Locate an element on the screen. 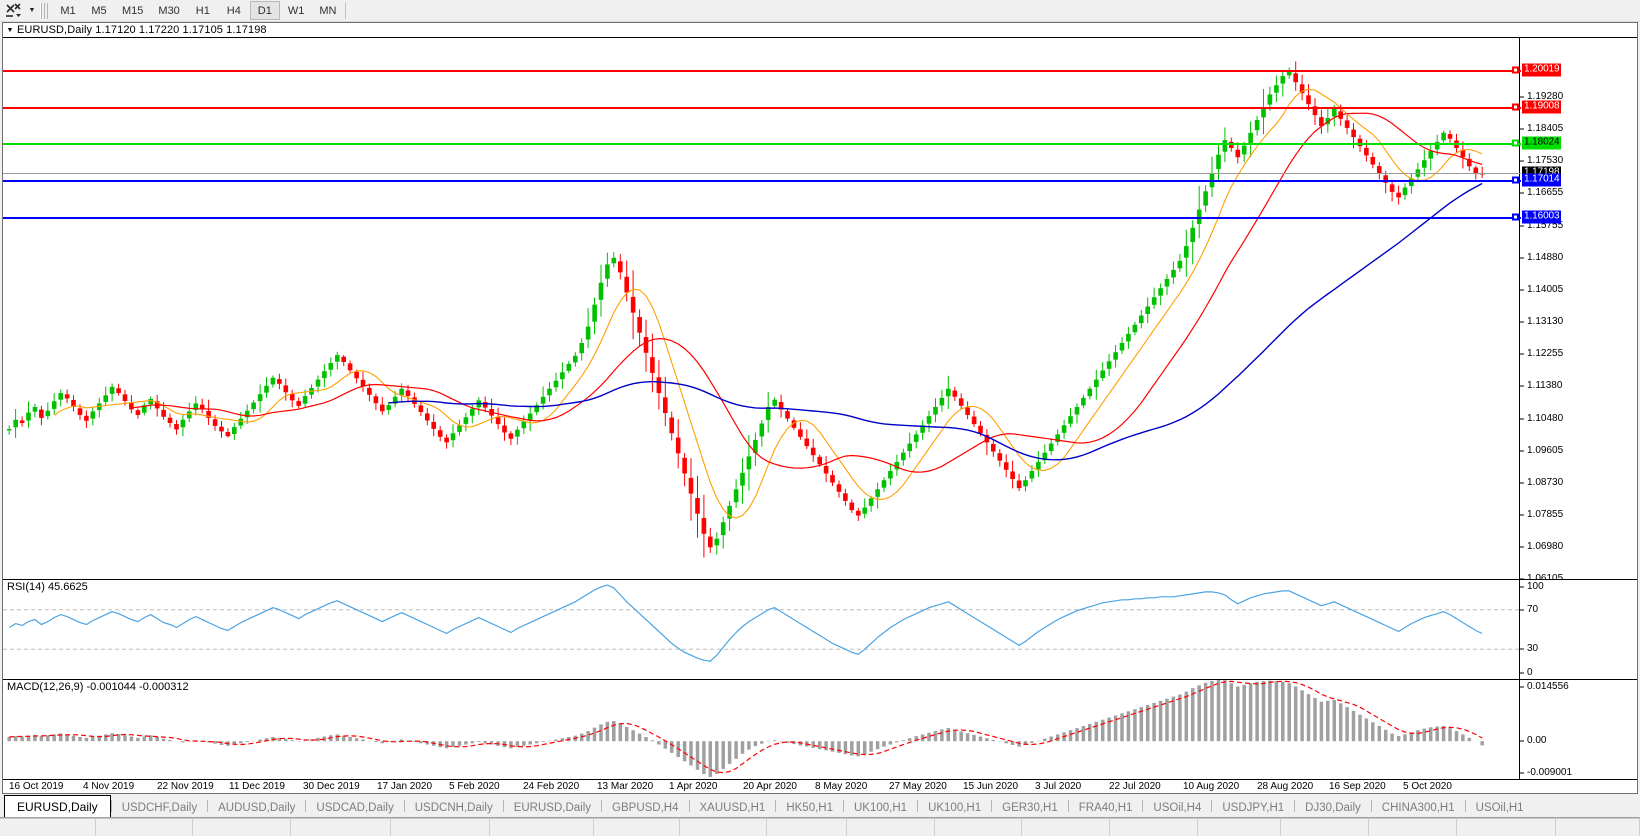 The width and height of the screenshot is (1640, 836). rsi-line-chart is located at coordinates (762, 623).